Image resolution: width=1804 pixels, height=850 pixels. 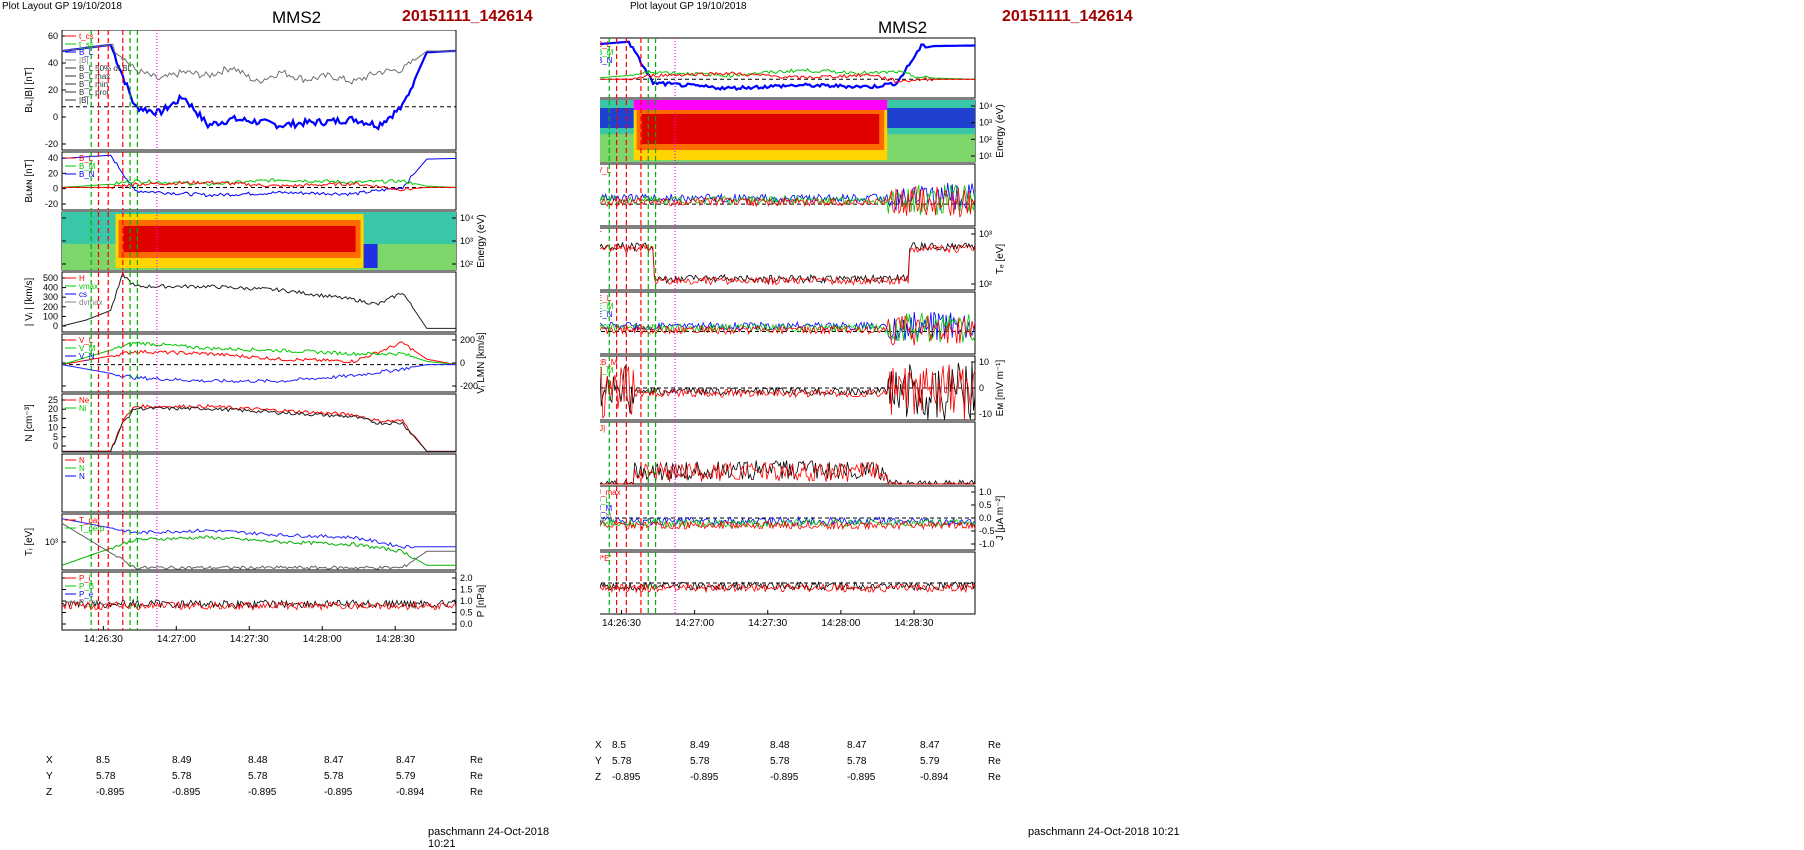 What do you see at coordinates (82, 468) in the screenshot?
I see `legend-label: N` at bounding box center [82, 468].